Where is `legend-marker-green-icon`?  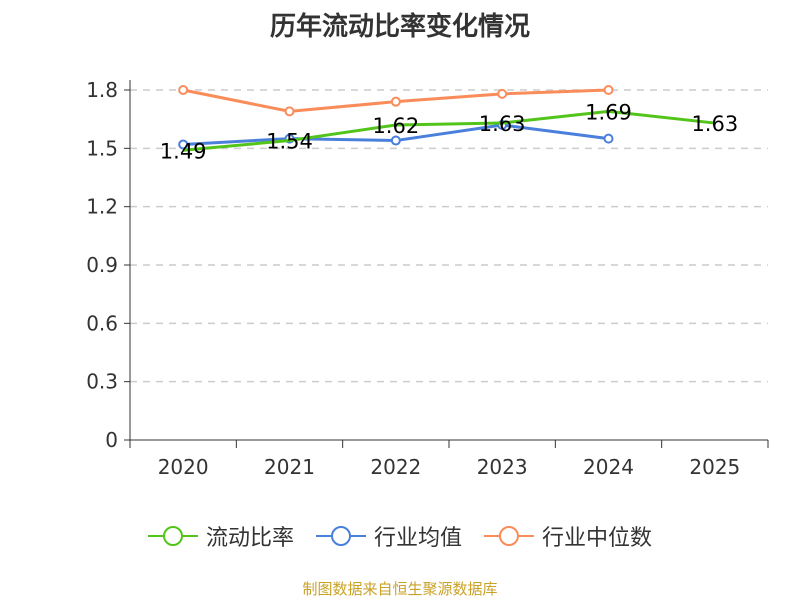 legend-marker-green-icon is located at coordinates (172, 536).